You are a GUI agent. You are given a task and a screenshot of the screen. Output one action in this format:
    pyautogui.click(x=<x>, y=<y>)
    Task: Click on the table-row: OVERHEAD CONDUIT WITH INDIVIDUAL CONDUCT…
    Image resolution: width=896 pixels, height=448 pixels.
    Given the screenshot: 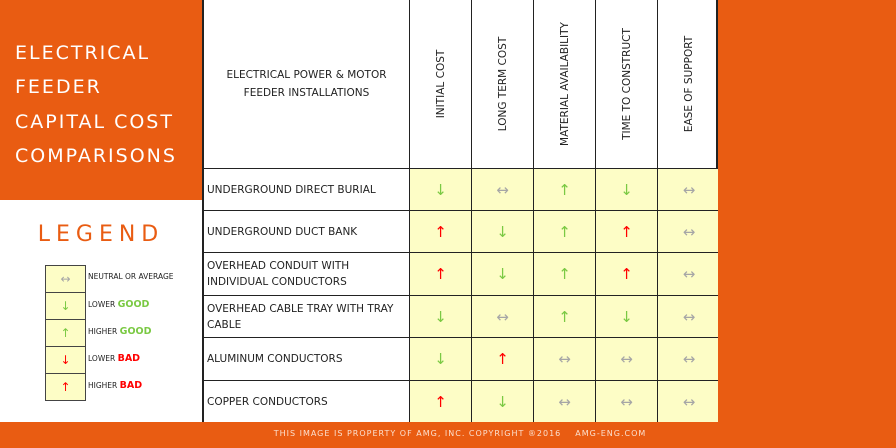 What is the action you would take?
    pyautogui.click(x=462, y=273)
    